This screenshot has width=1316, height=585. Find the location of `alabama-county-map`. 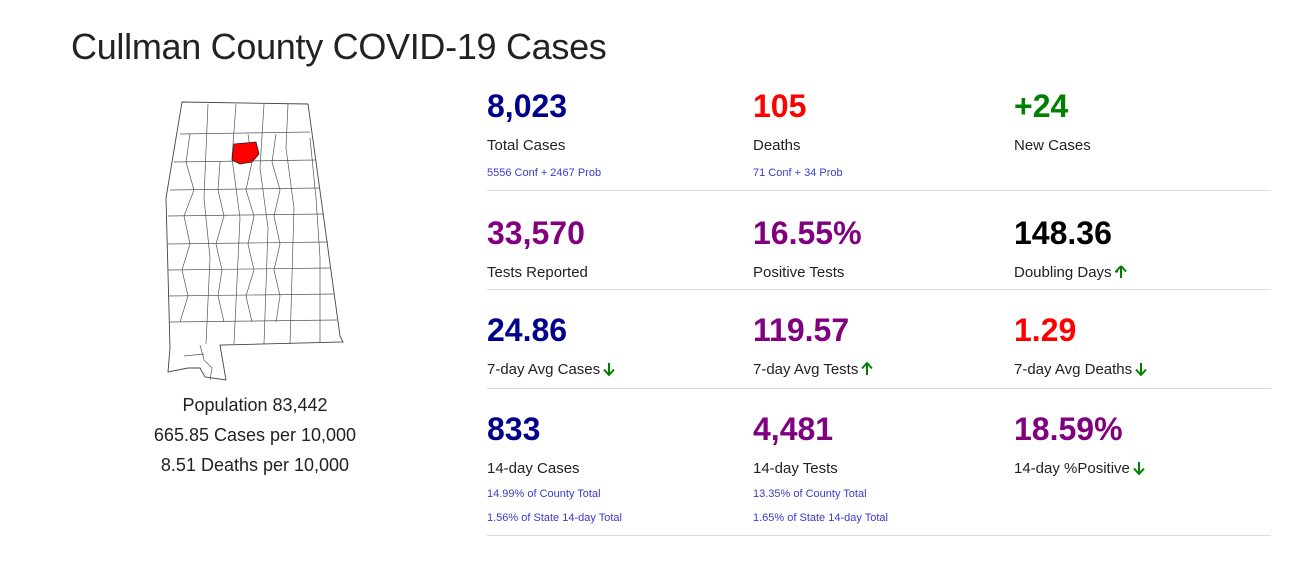

alabama-county-map is located at coordinates (254, 241).